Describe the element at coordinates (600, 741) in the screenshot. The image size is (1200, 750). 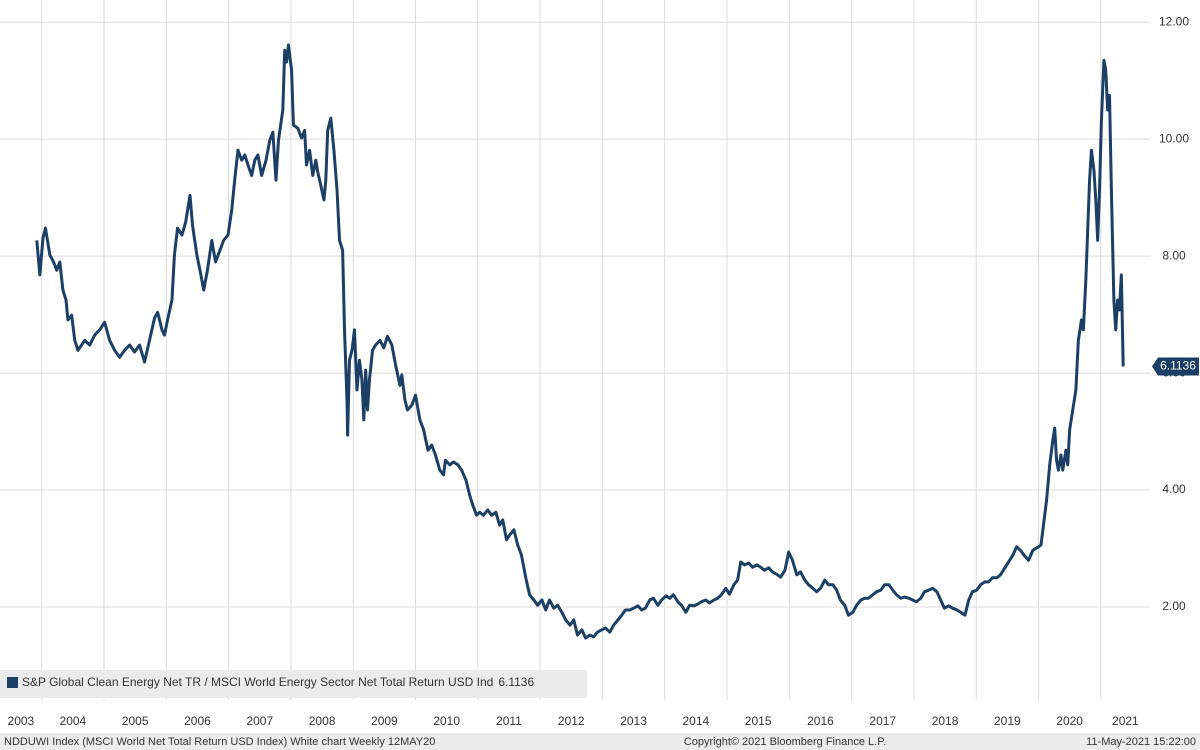
I see `footer-band` at that location.